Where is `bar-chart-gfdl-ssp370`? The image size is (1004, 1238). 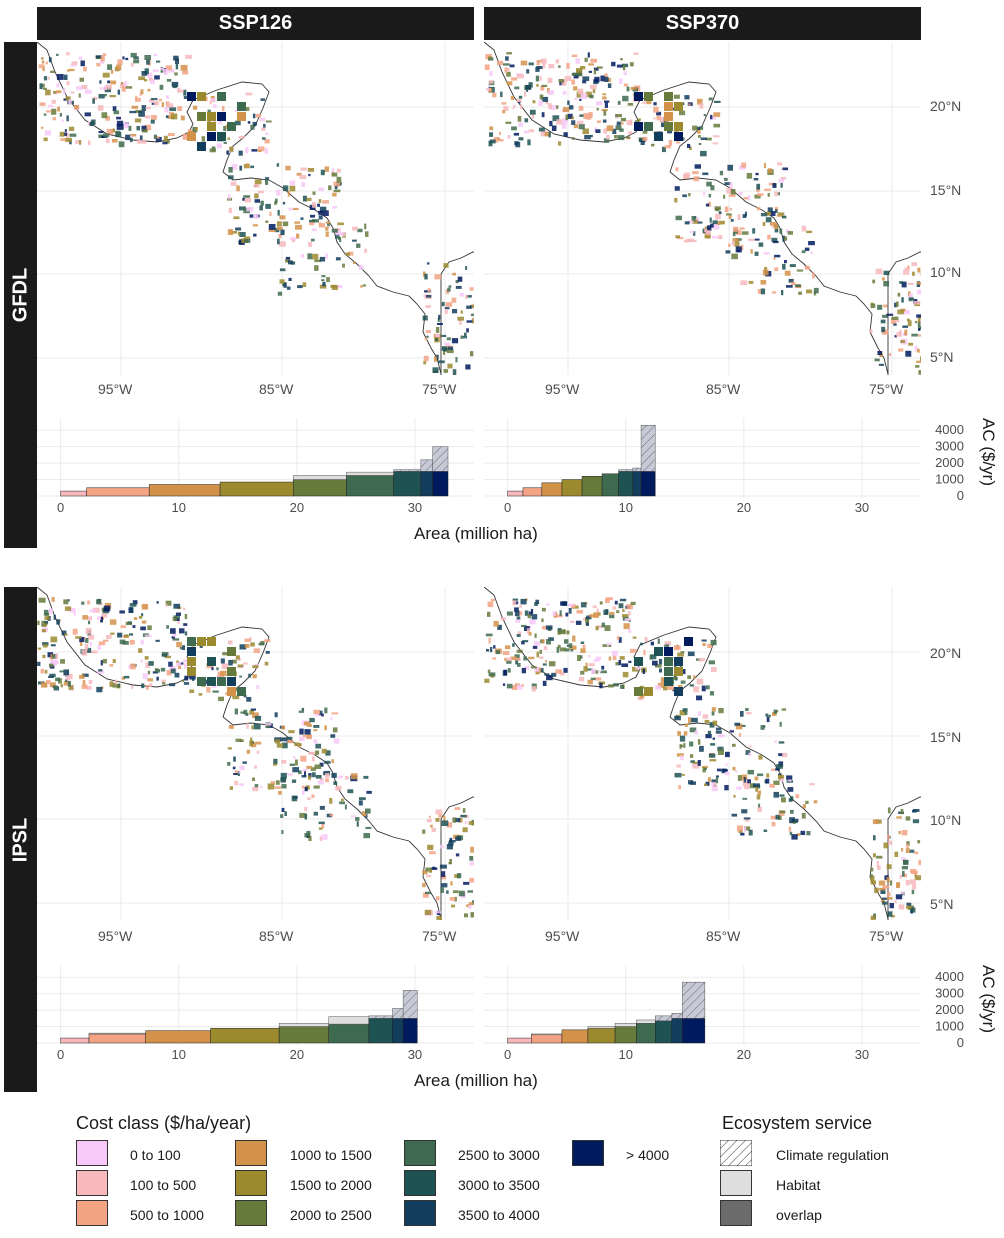 bar-chart-gfdl-ssp370 is located at coordinates (702, 458).